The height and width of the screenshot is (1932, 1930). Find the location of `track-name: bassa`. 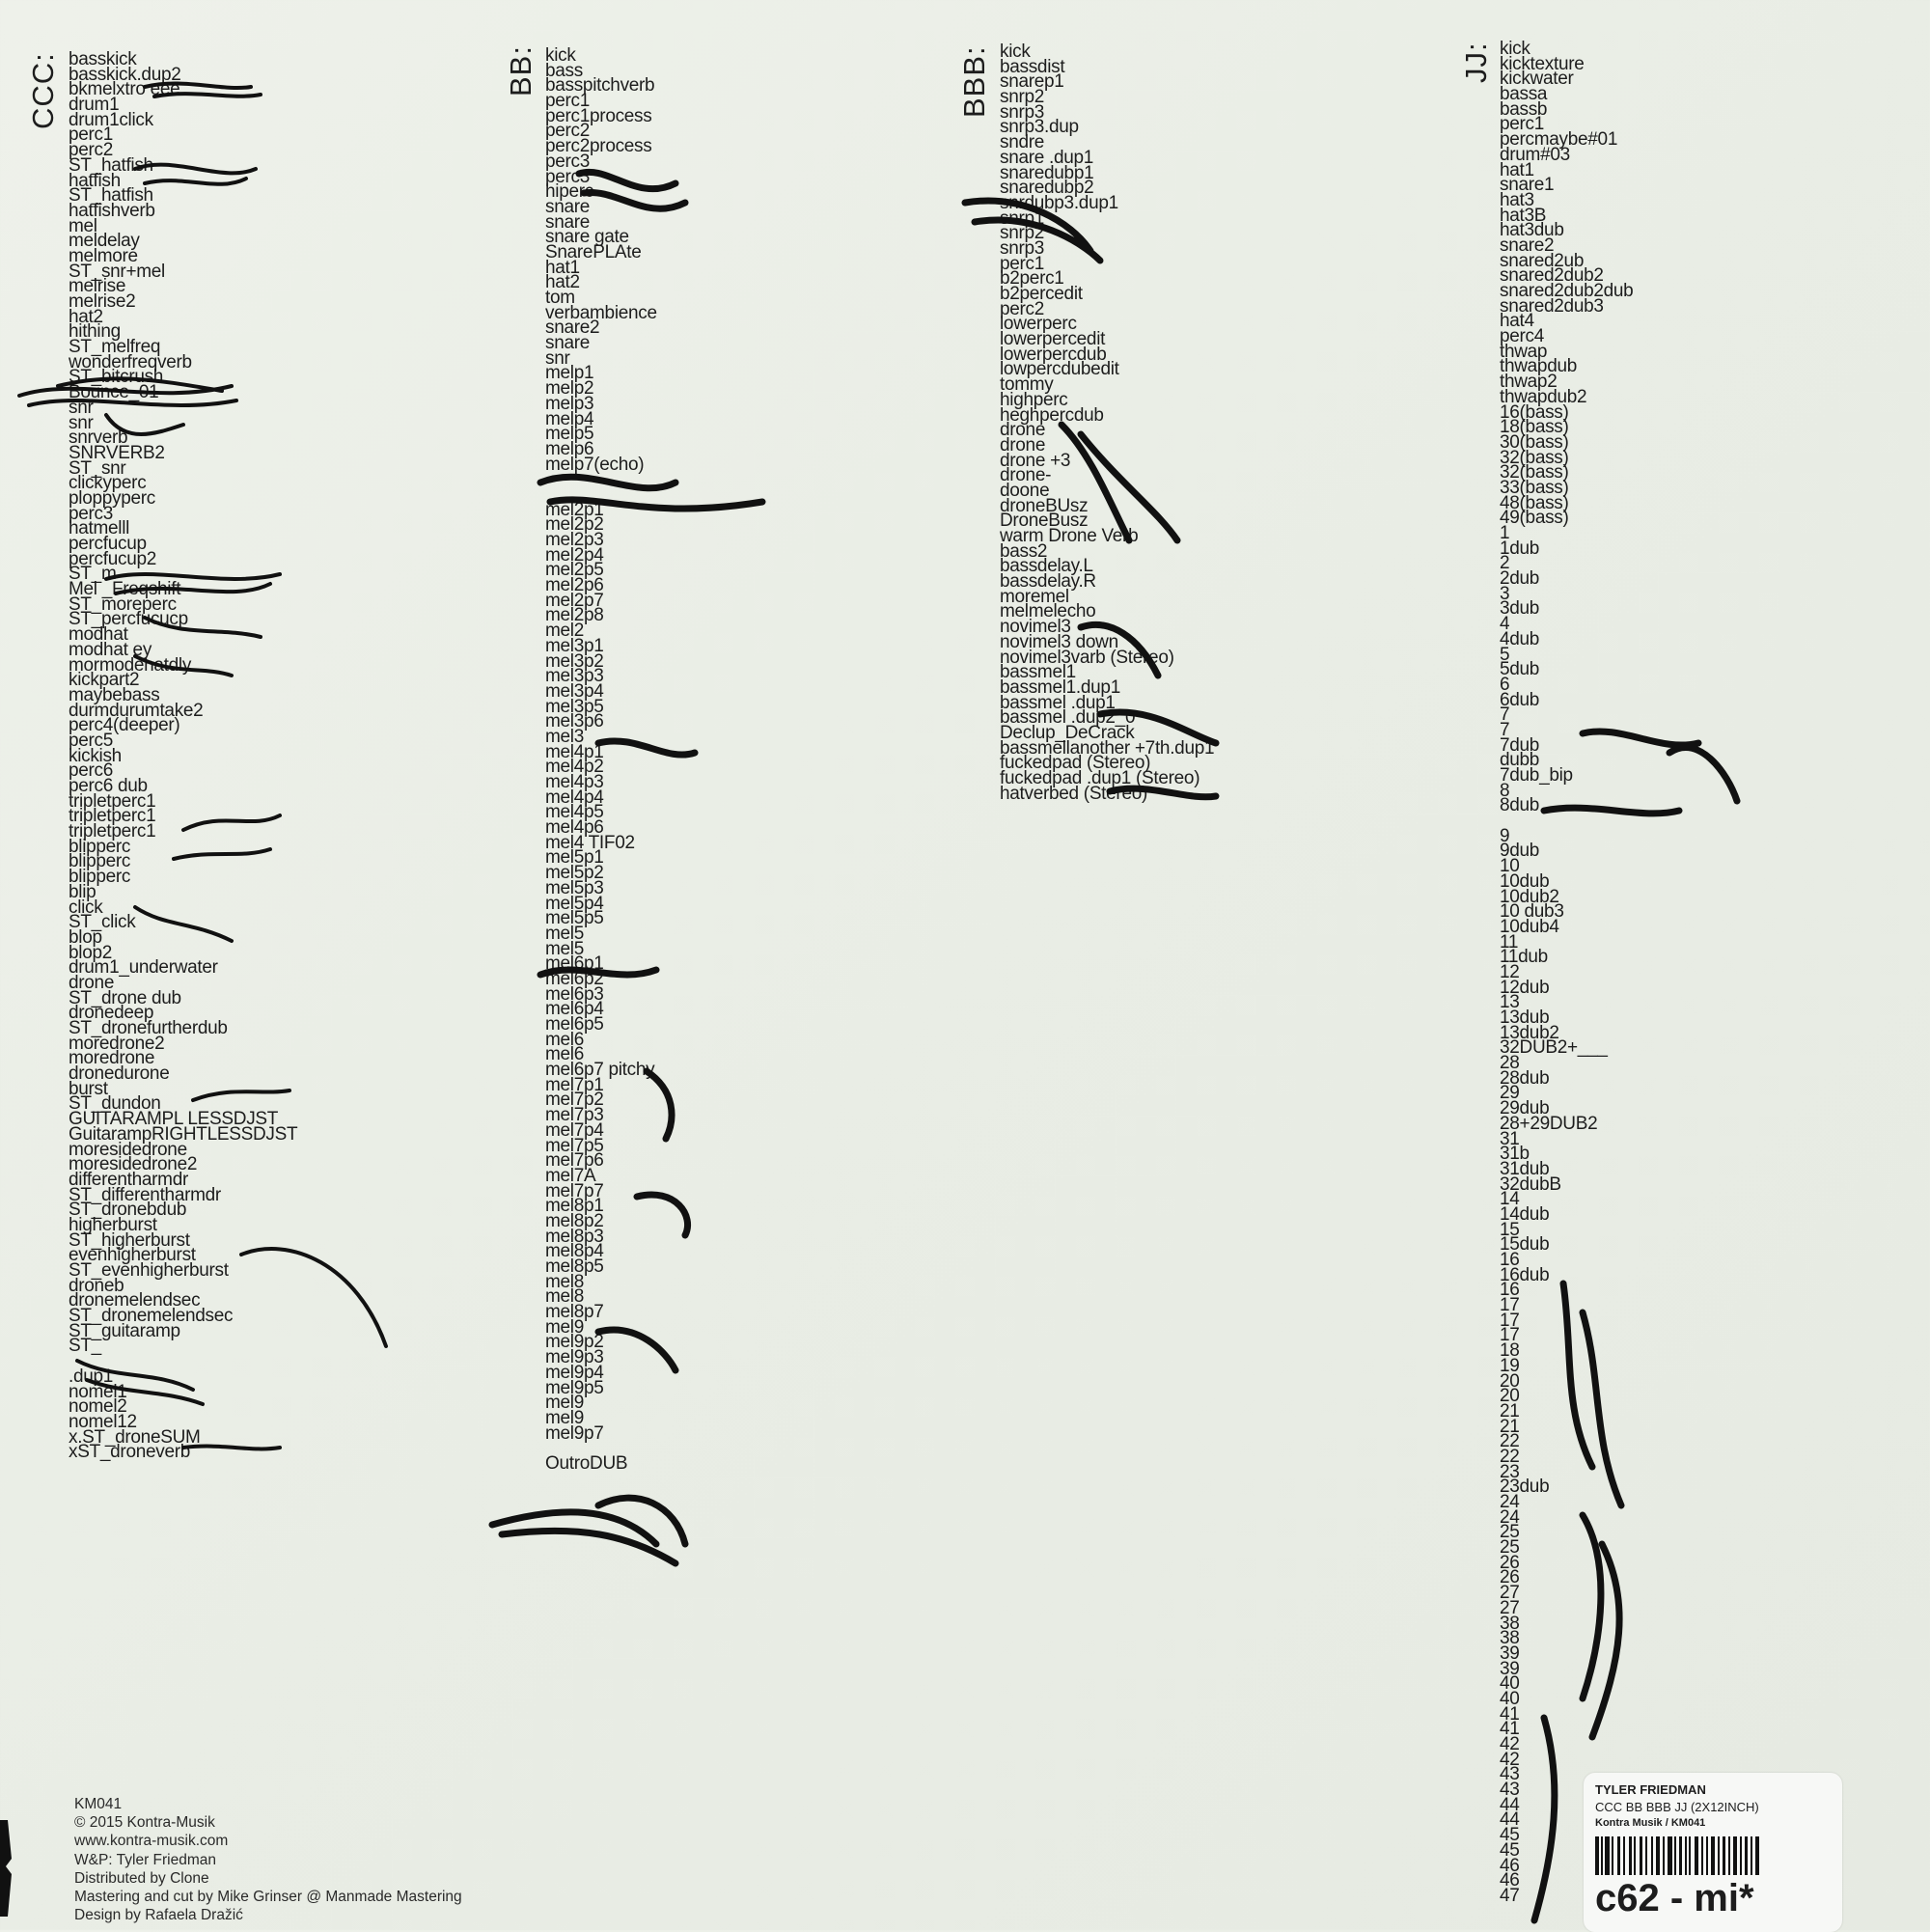

track-name: bassa is located at coordinates (1524, 94).